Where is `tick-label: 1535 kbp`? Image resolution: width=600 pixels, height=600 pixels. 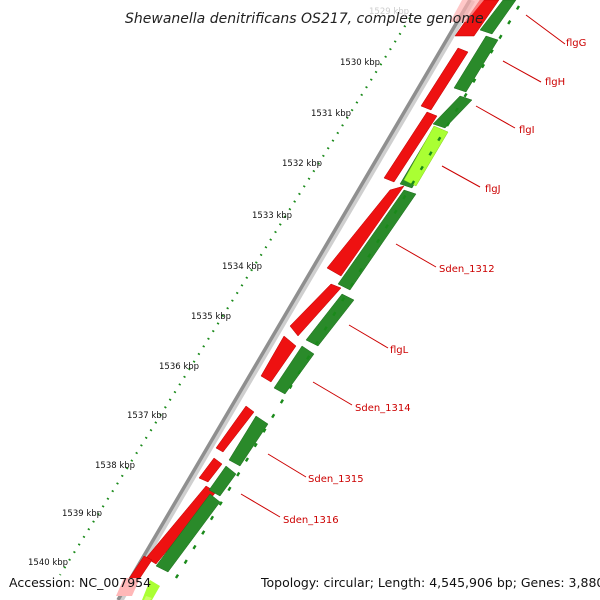 tick-label: 1535 kbp is located at coordinates (211, 317).